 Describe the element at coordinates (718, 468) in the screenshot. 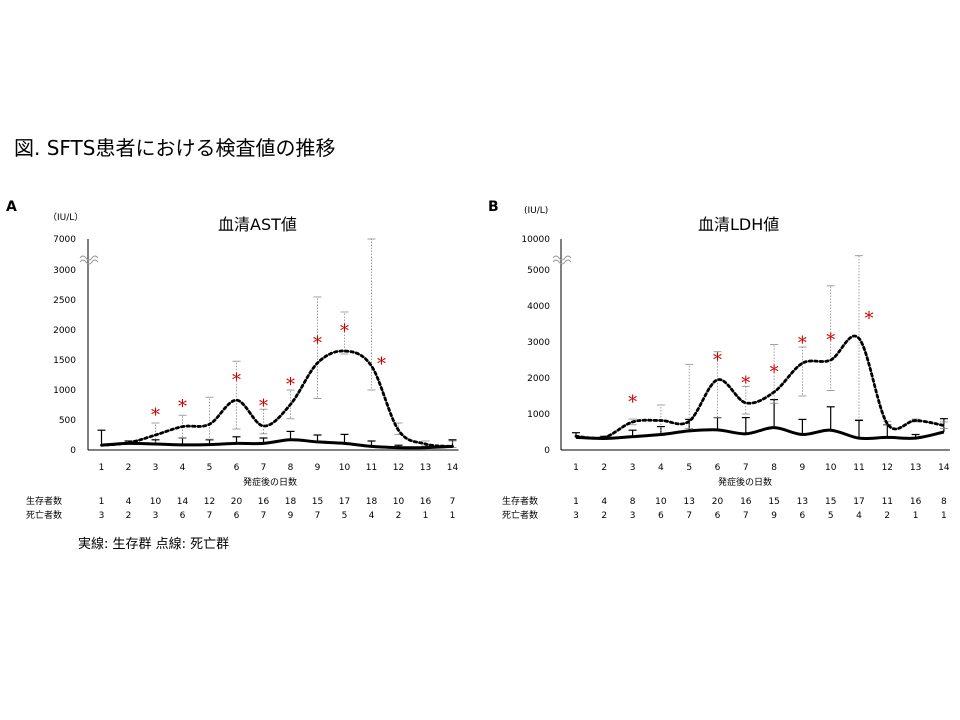

I see `pb-x-tick-label: 6` at that location.